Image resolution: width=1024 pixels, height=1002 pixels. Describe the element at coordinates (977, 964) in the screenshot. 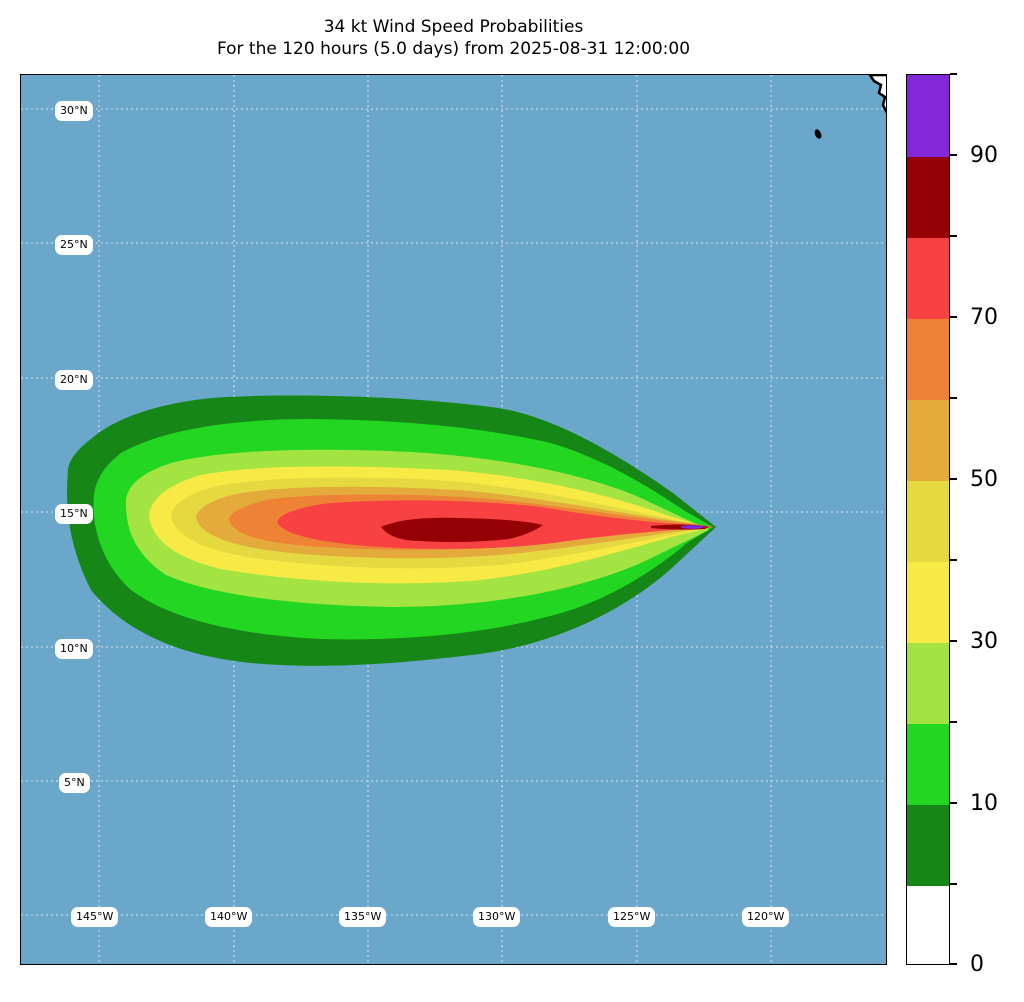

I see `colorbar-label-0: 0` at that location.